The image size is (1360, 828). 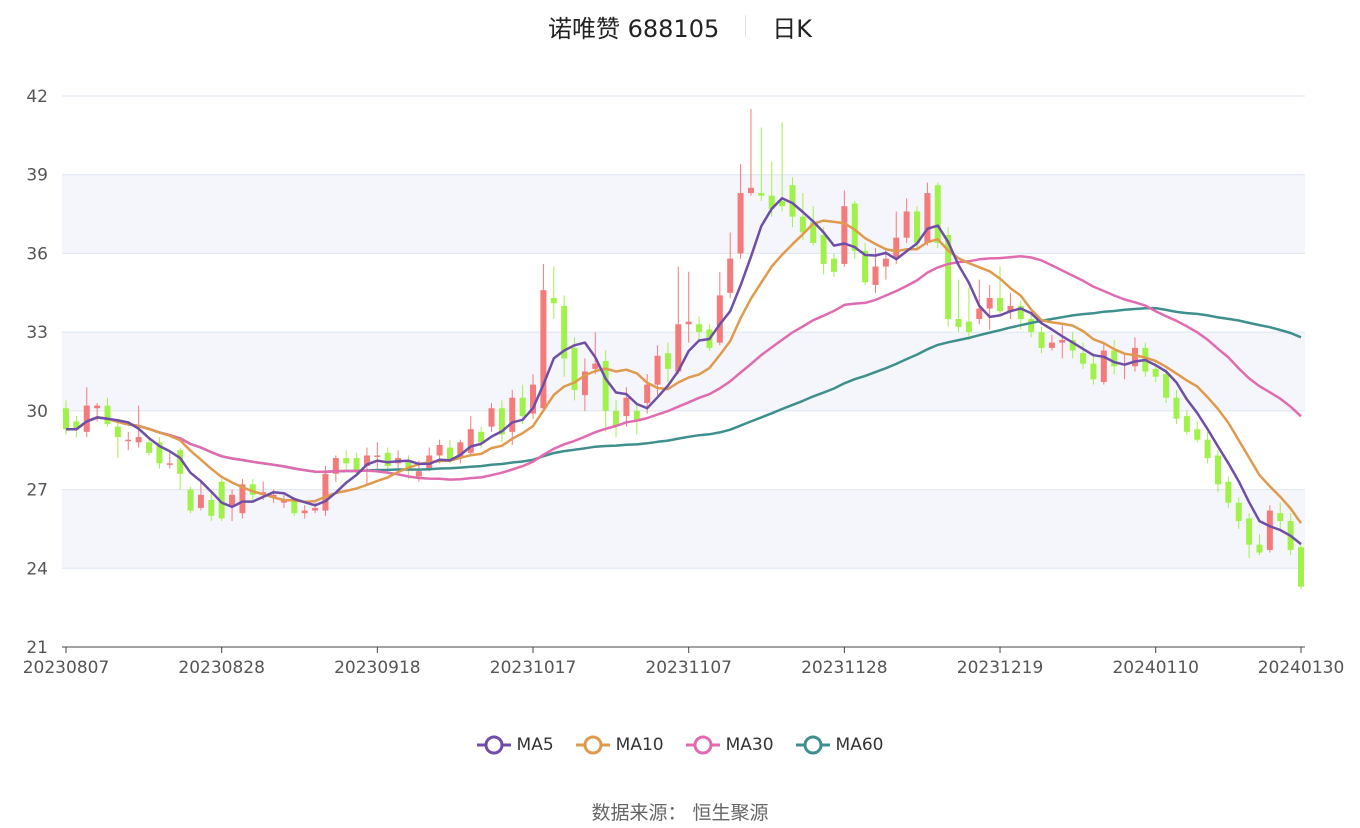 I want to click on chart-title: 诺唯赞 688105 日K, so click(x=680, y=26).